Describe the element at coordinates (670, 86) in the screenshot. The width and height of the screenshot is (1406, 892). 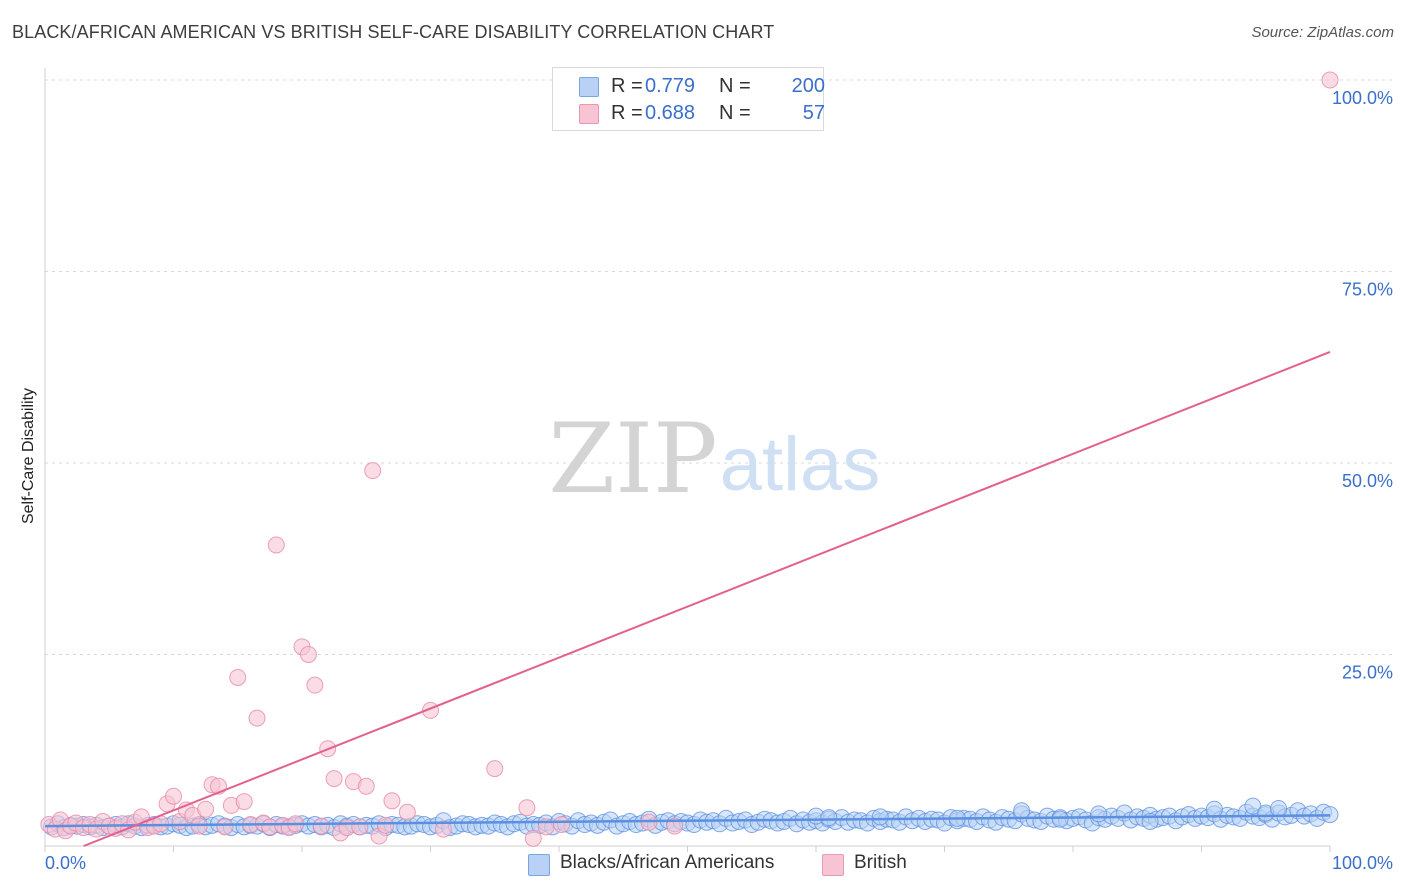
I see `legend-r-value: 0.779` at that location.